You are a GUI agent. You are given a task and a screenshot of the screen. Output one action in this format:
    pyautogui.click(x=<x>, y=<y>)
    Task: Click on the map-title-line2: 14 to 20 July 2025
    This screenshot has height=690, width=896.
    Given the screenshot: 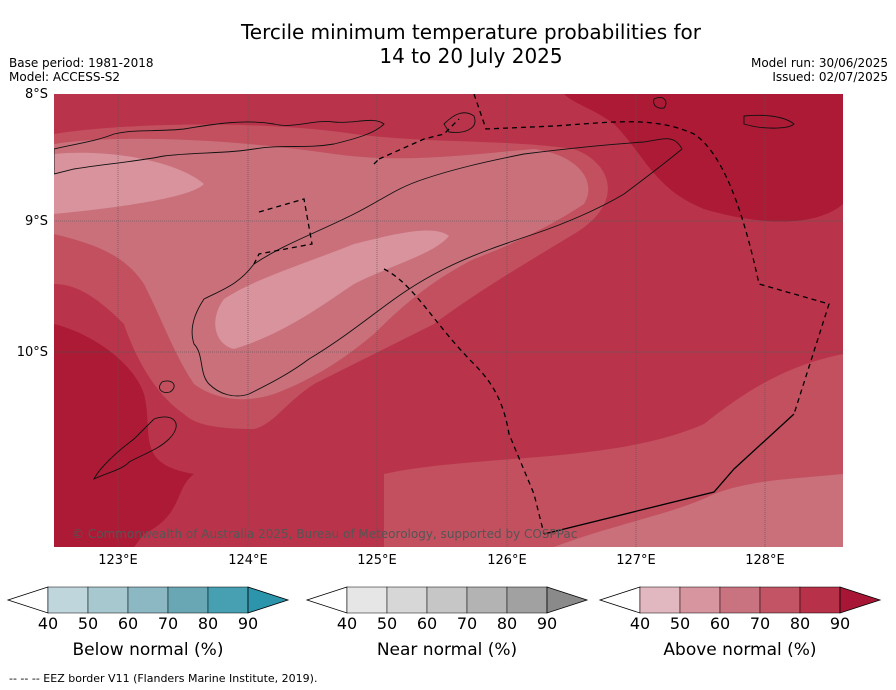 What is the action you would take?
    pyautogui.click(x=471, y=56)
    